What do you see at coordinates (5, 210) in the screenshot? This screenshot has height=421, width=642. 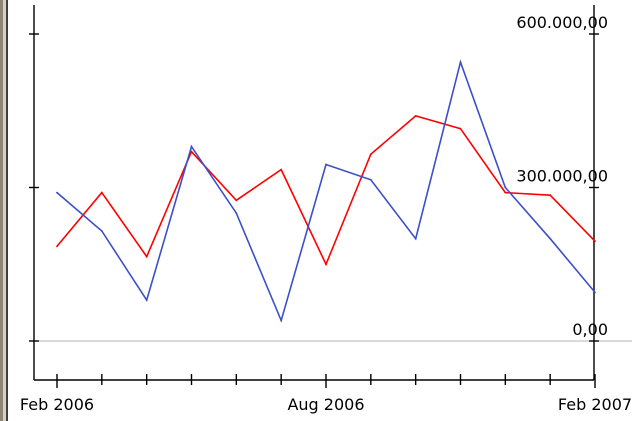 I see `window-edge` at bounding box center [5, 210].